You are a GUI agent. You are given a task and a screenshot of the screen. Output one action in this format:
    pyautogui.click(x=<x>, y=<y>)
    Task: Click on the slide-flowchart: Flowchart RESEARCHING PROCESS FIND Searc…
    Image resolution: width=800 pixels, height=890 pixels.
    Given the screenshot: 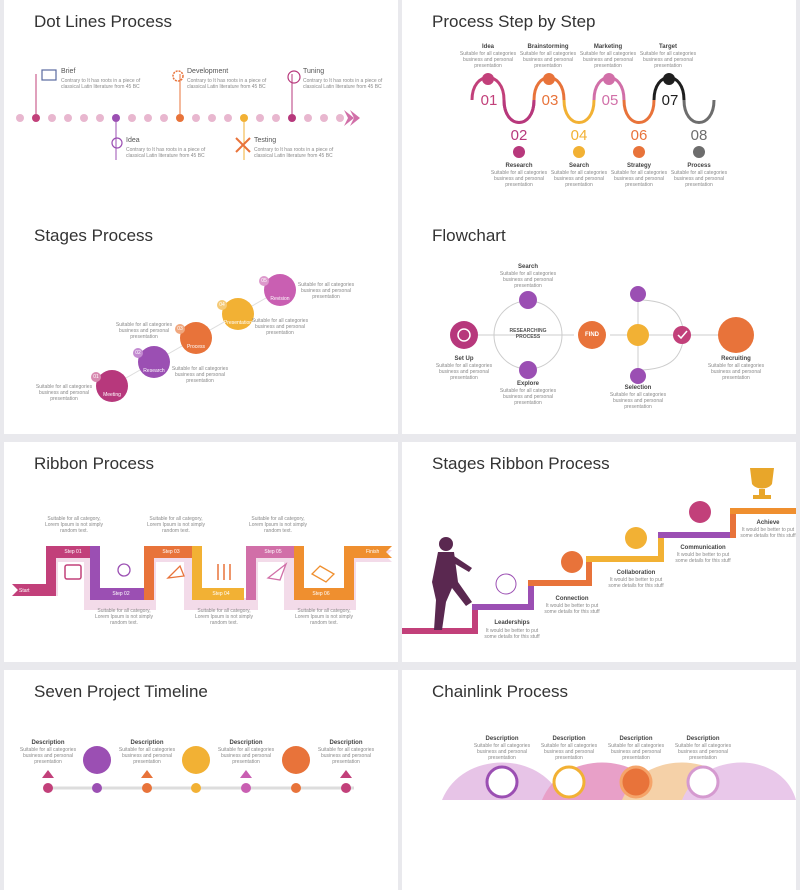 What is the action you would take?
    pyautogui.click(x=599, y=324)
    